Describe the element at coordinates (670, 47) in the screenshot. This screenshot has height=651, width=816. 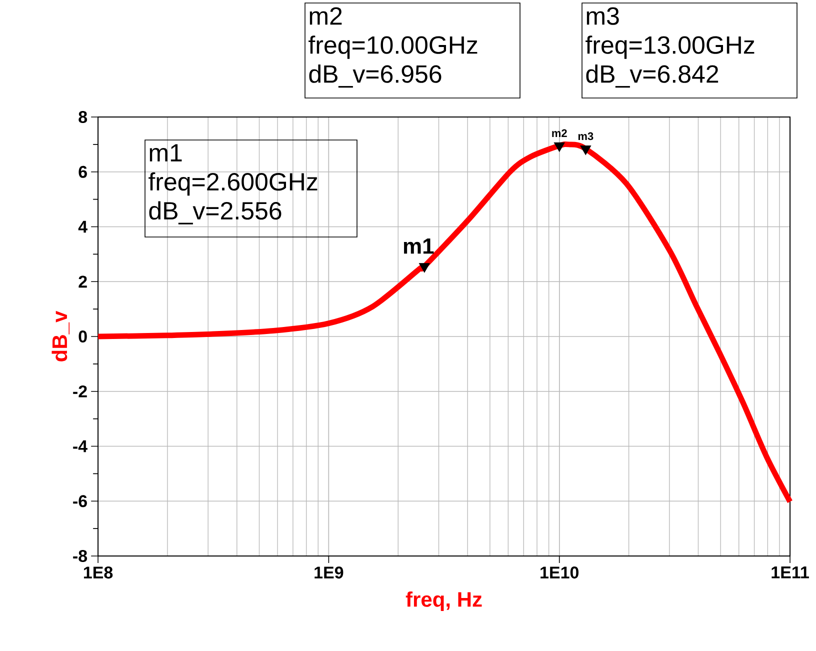
I see `text: freq=13.00GHz` at that location.